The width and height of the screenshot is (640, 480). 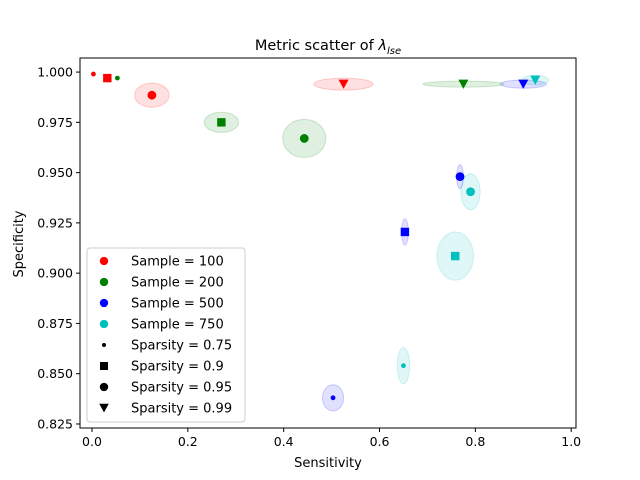 I want to click on legend-sparsity-0.99-marker, so click(x=104, y=408).